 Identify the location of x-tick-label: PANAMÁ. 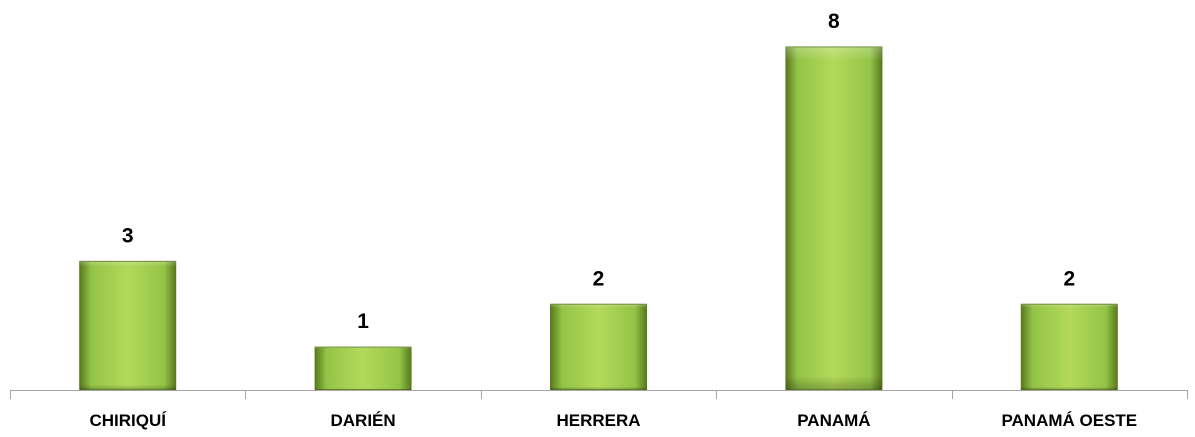
(833, 420).